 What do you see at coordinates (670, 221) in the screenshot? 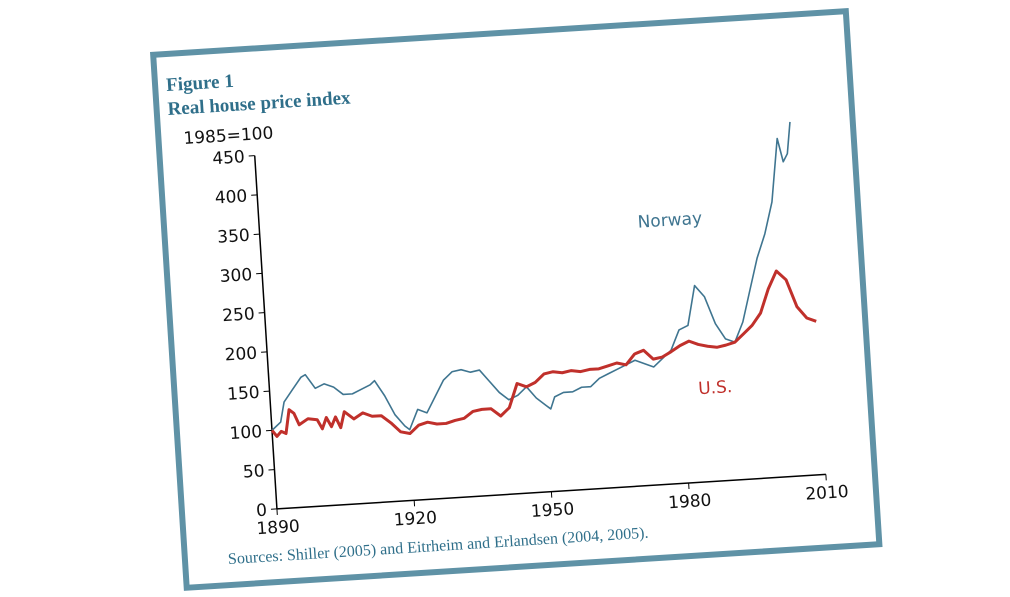
I see `series-label: Norway` at bounding box center [670, 221].